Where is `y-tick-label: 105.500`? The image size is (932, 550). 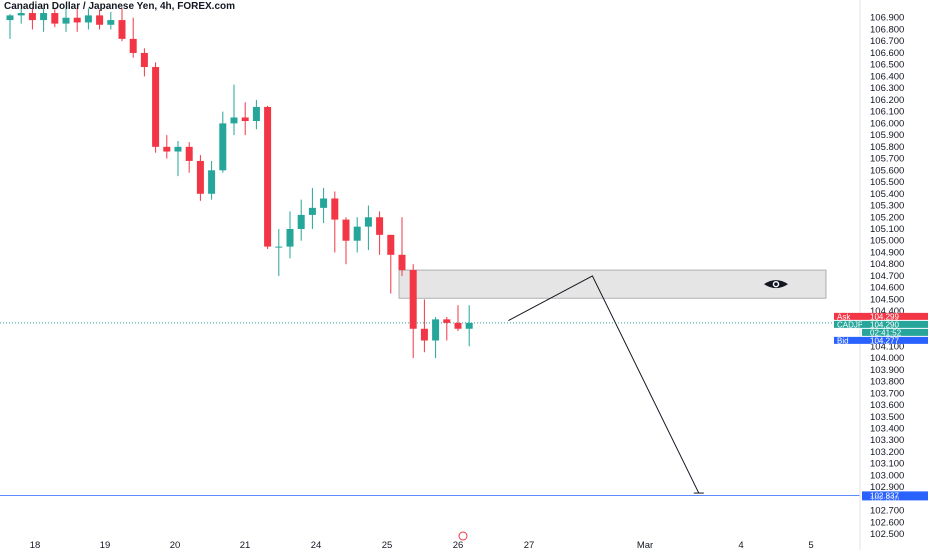
y-tick-label: 105.500 is located at coordinates (887, 182).